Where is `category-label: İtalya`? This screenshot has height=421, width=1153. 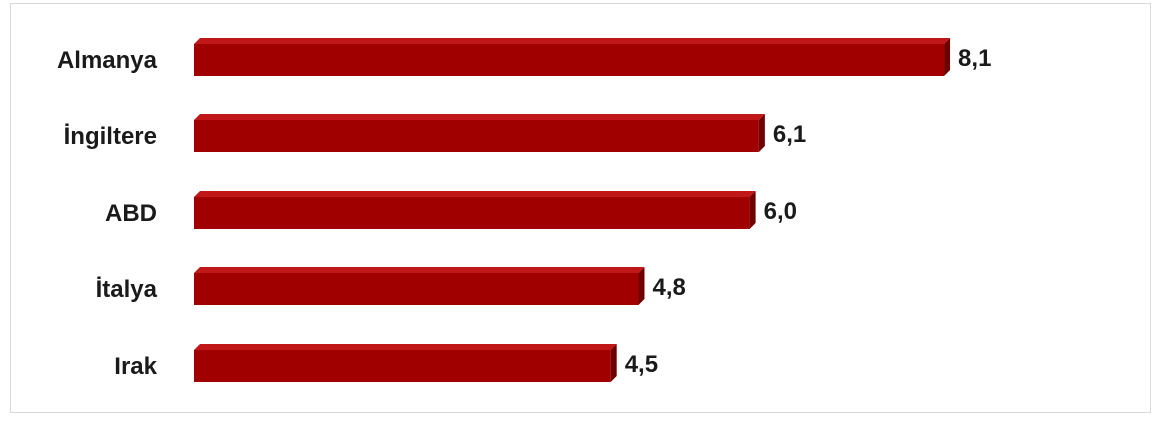 category-label: İtalya is located at coordinates (127, 289).